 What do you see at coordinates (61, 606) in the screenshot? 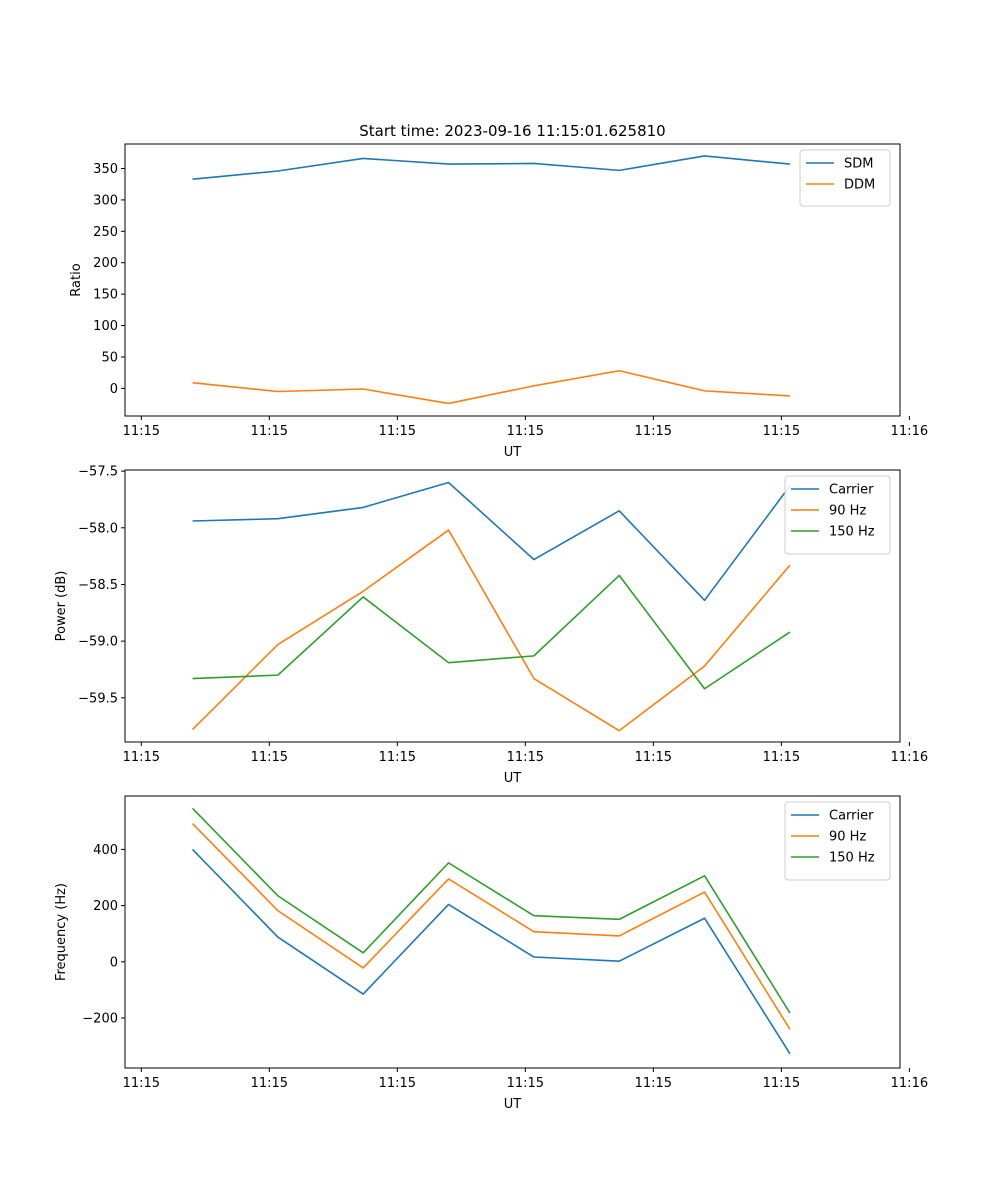
I see `y-axis-label: Power (dB)` at bounding box center [61, 606].